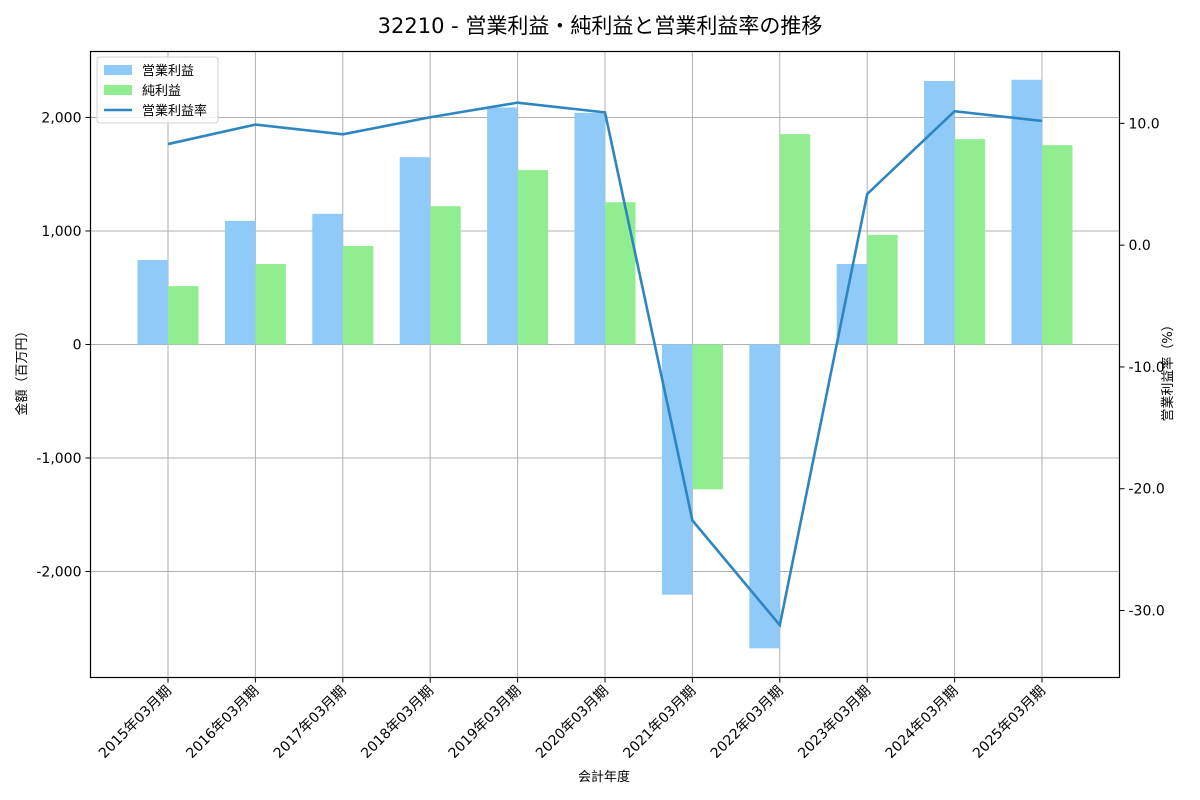  I want to click on legend-label: 純利益, so click(161, 91).